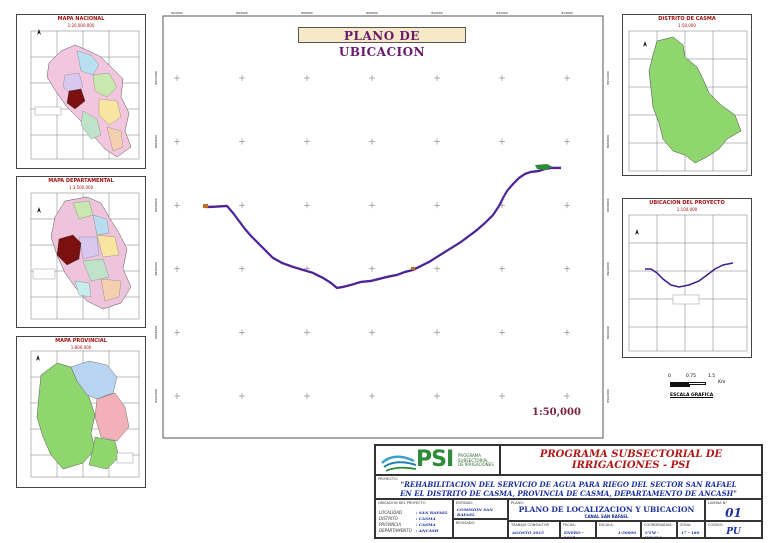 This screenshot has width=768, height=543. I want to click on escala-label: ESCALA:, so click(606, 525).